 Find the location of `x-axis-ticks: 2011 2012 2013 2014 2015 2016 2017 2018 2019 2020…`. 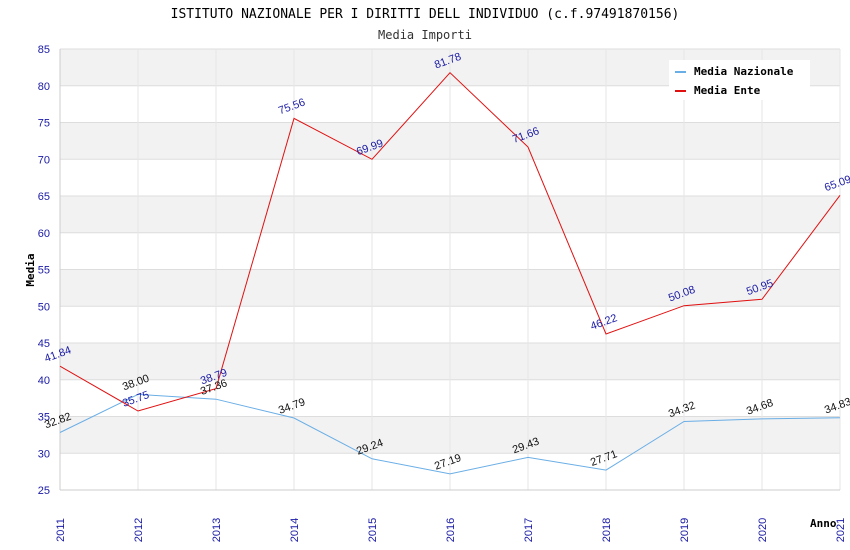

x-axis-ticks: 2011 2012 2013 2014 2015 2016 2017 2018 2019 2020… is located at coordinates (451, 530).